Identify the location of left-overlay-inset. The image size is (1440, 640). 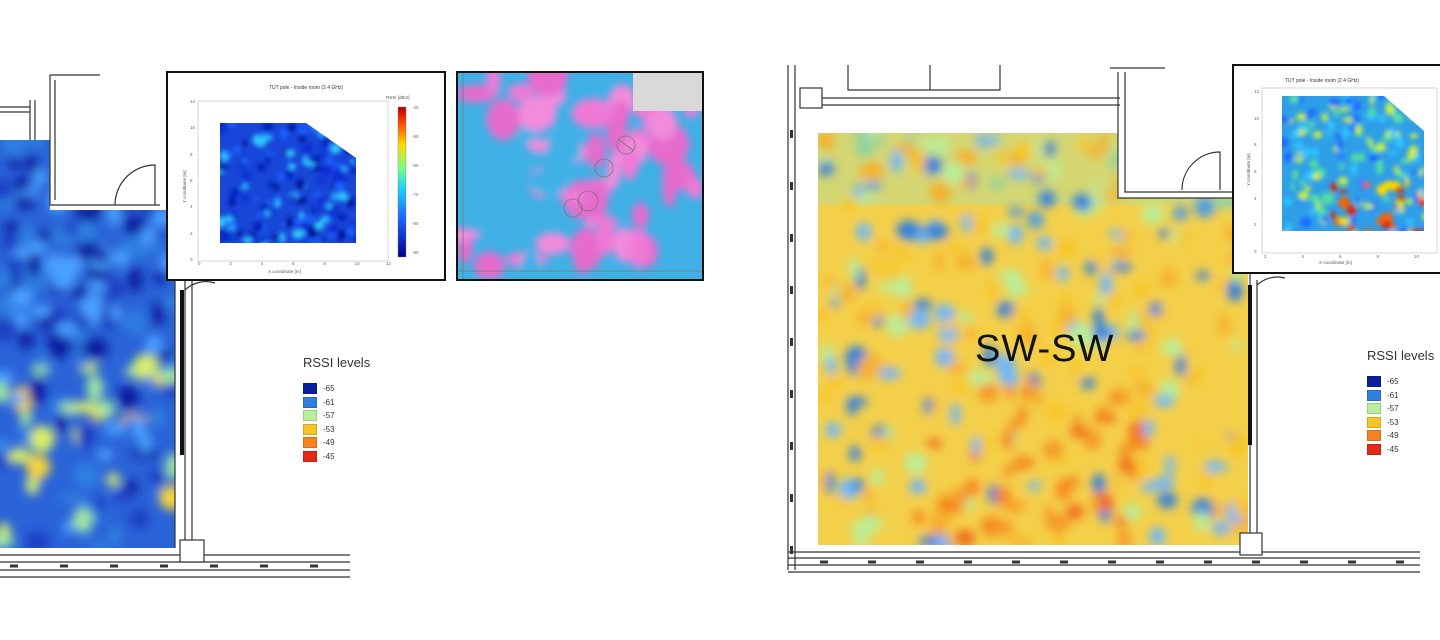
(580, 176).